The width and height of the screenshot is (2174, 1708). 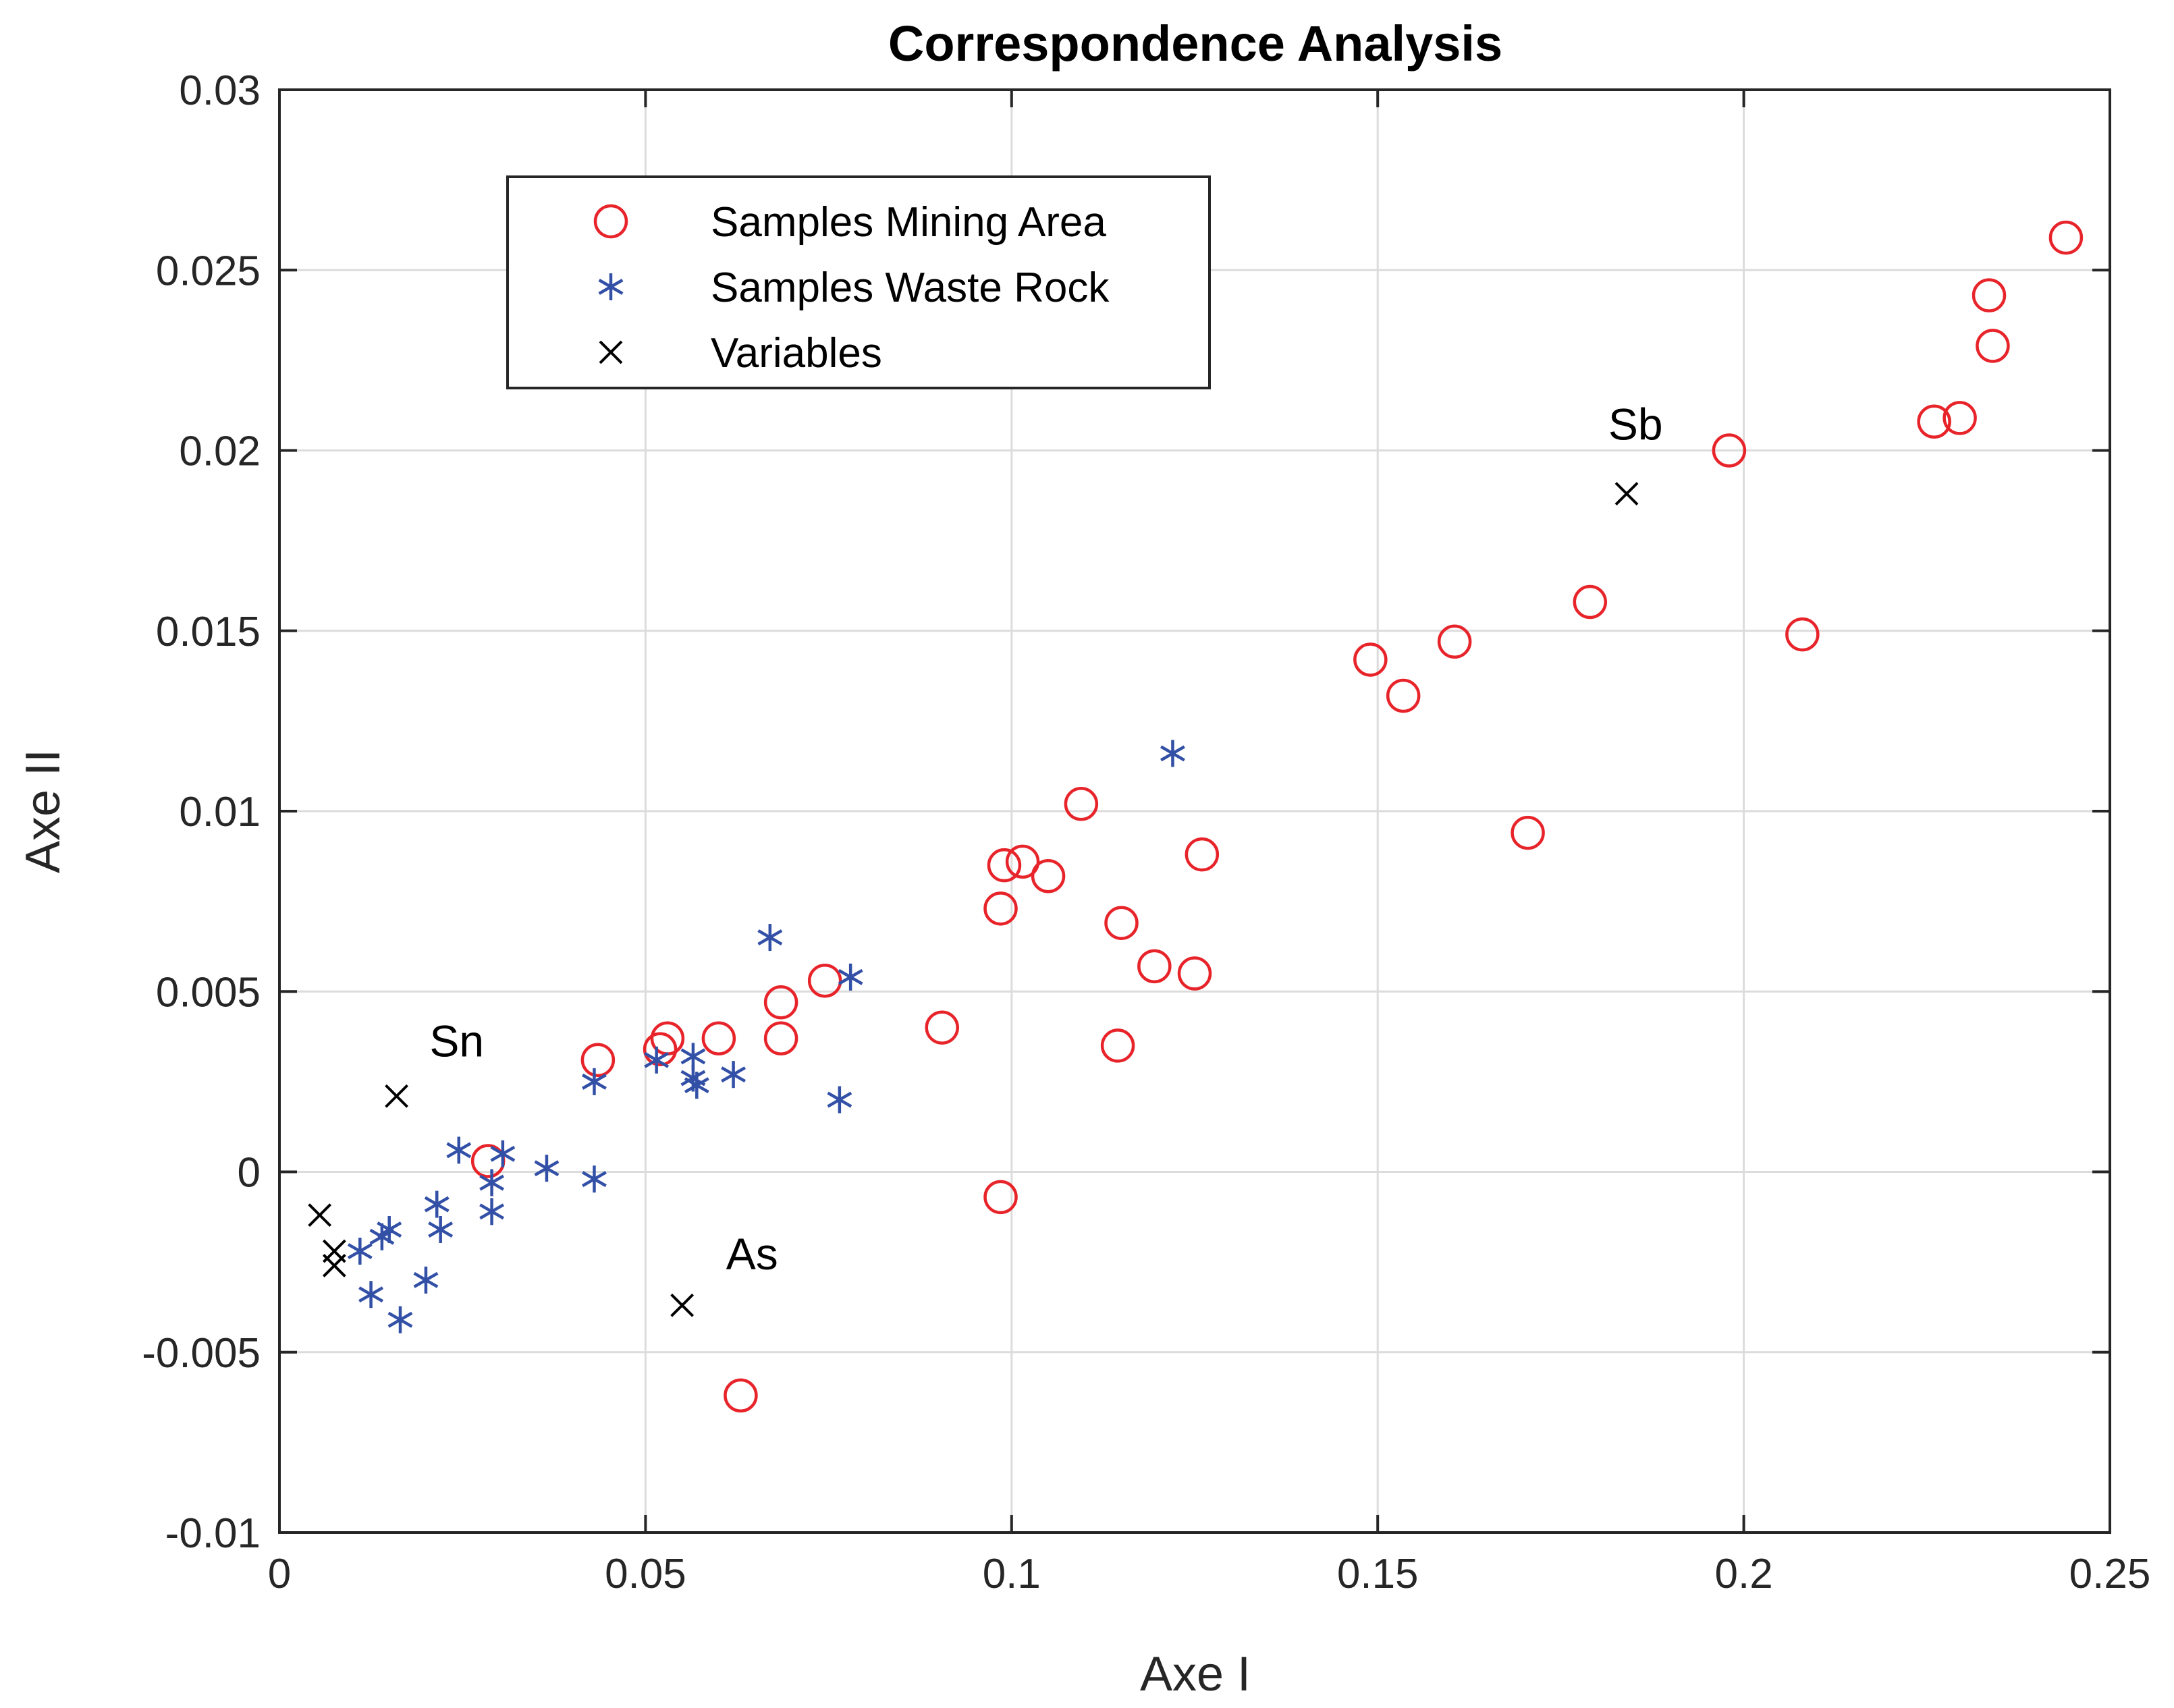 I want to click on y-tick-label: 0.03, so click(x=220, y=90).